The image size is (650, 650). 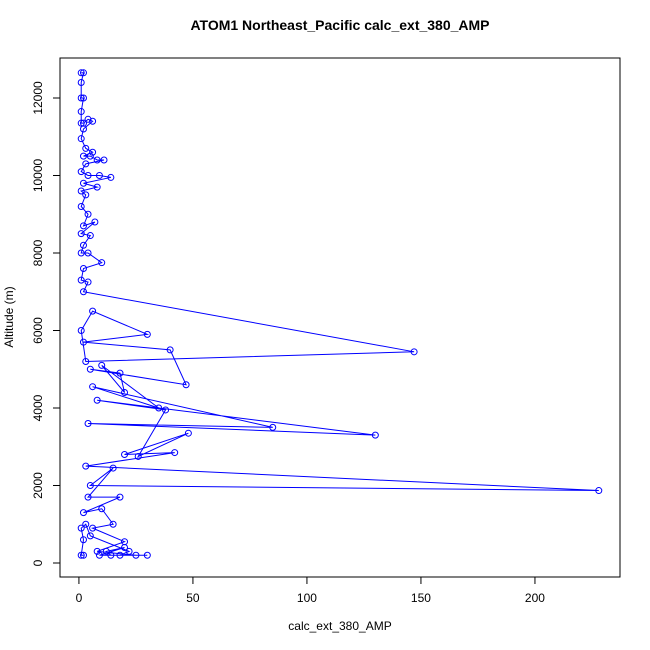 I want to click on x-tick-label: 200, so click(x=535, y=598).